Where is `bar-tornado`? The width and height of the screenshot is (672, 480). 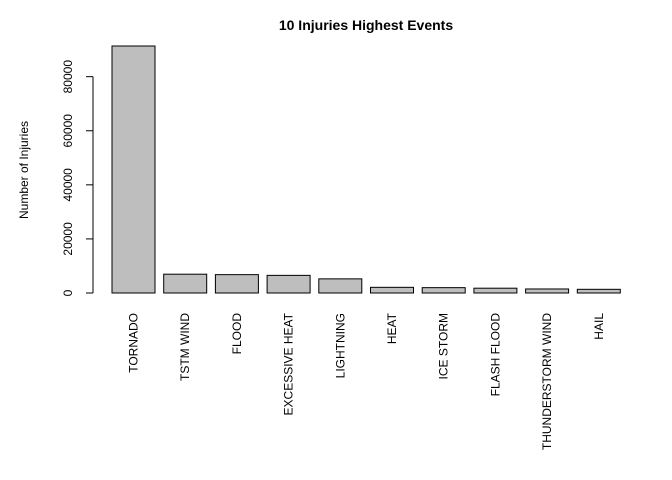 bar-tornado is located at coordinates (133, 169).